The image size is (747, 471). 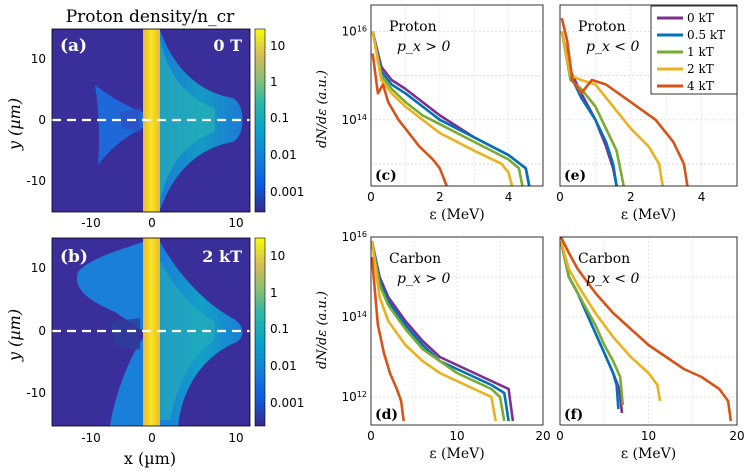 What do you see at coordinates (700, 18) in the screenshot?
I see `legend-label-0: 0 kT` at bounding box center [700, 18].